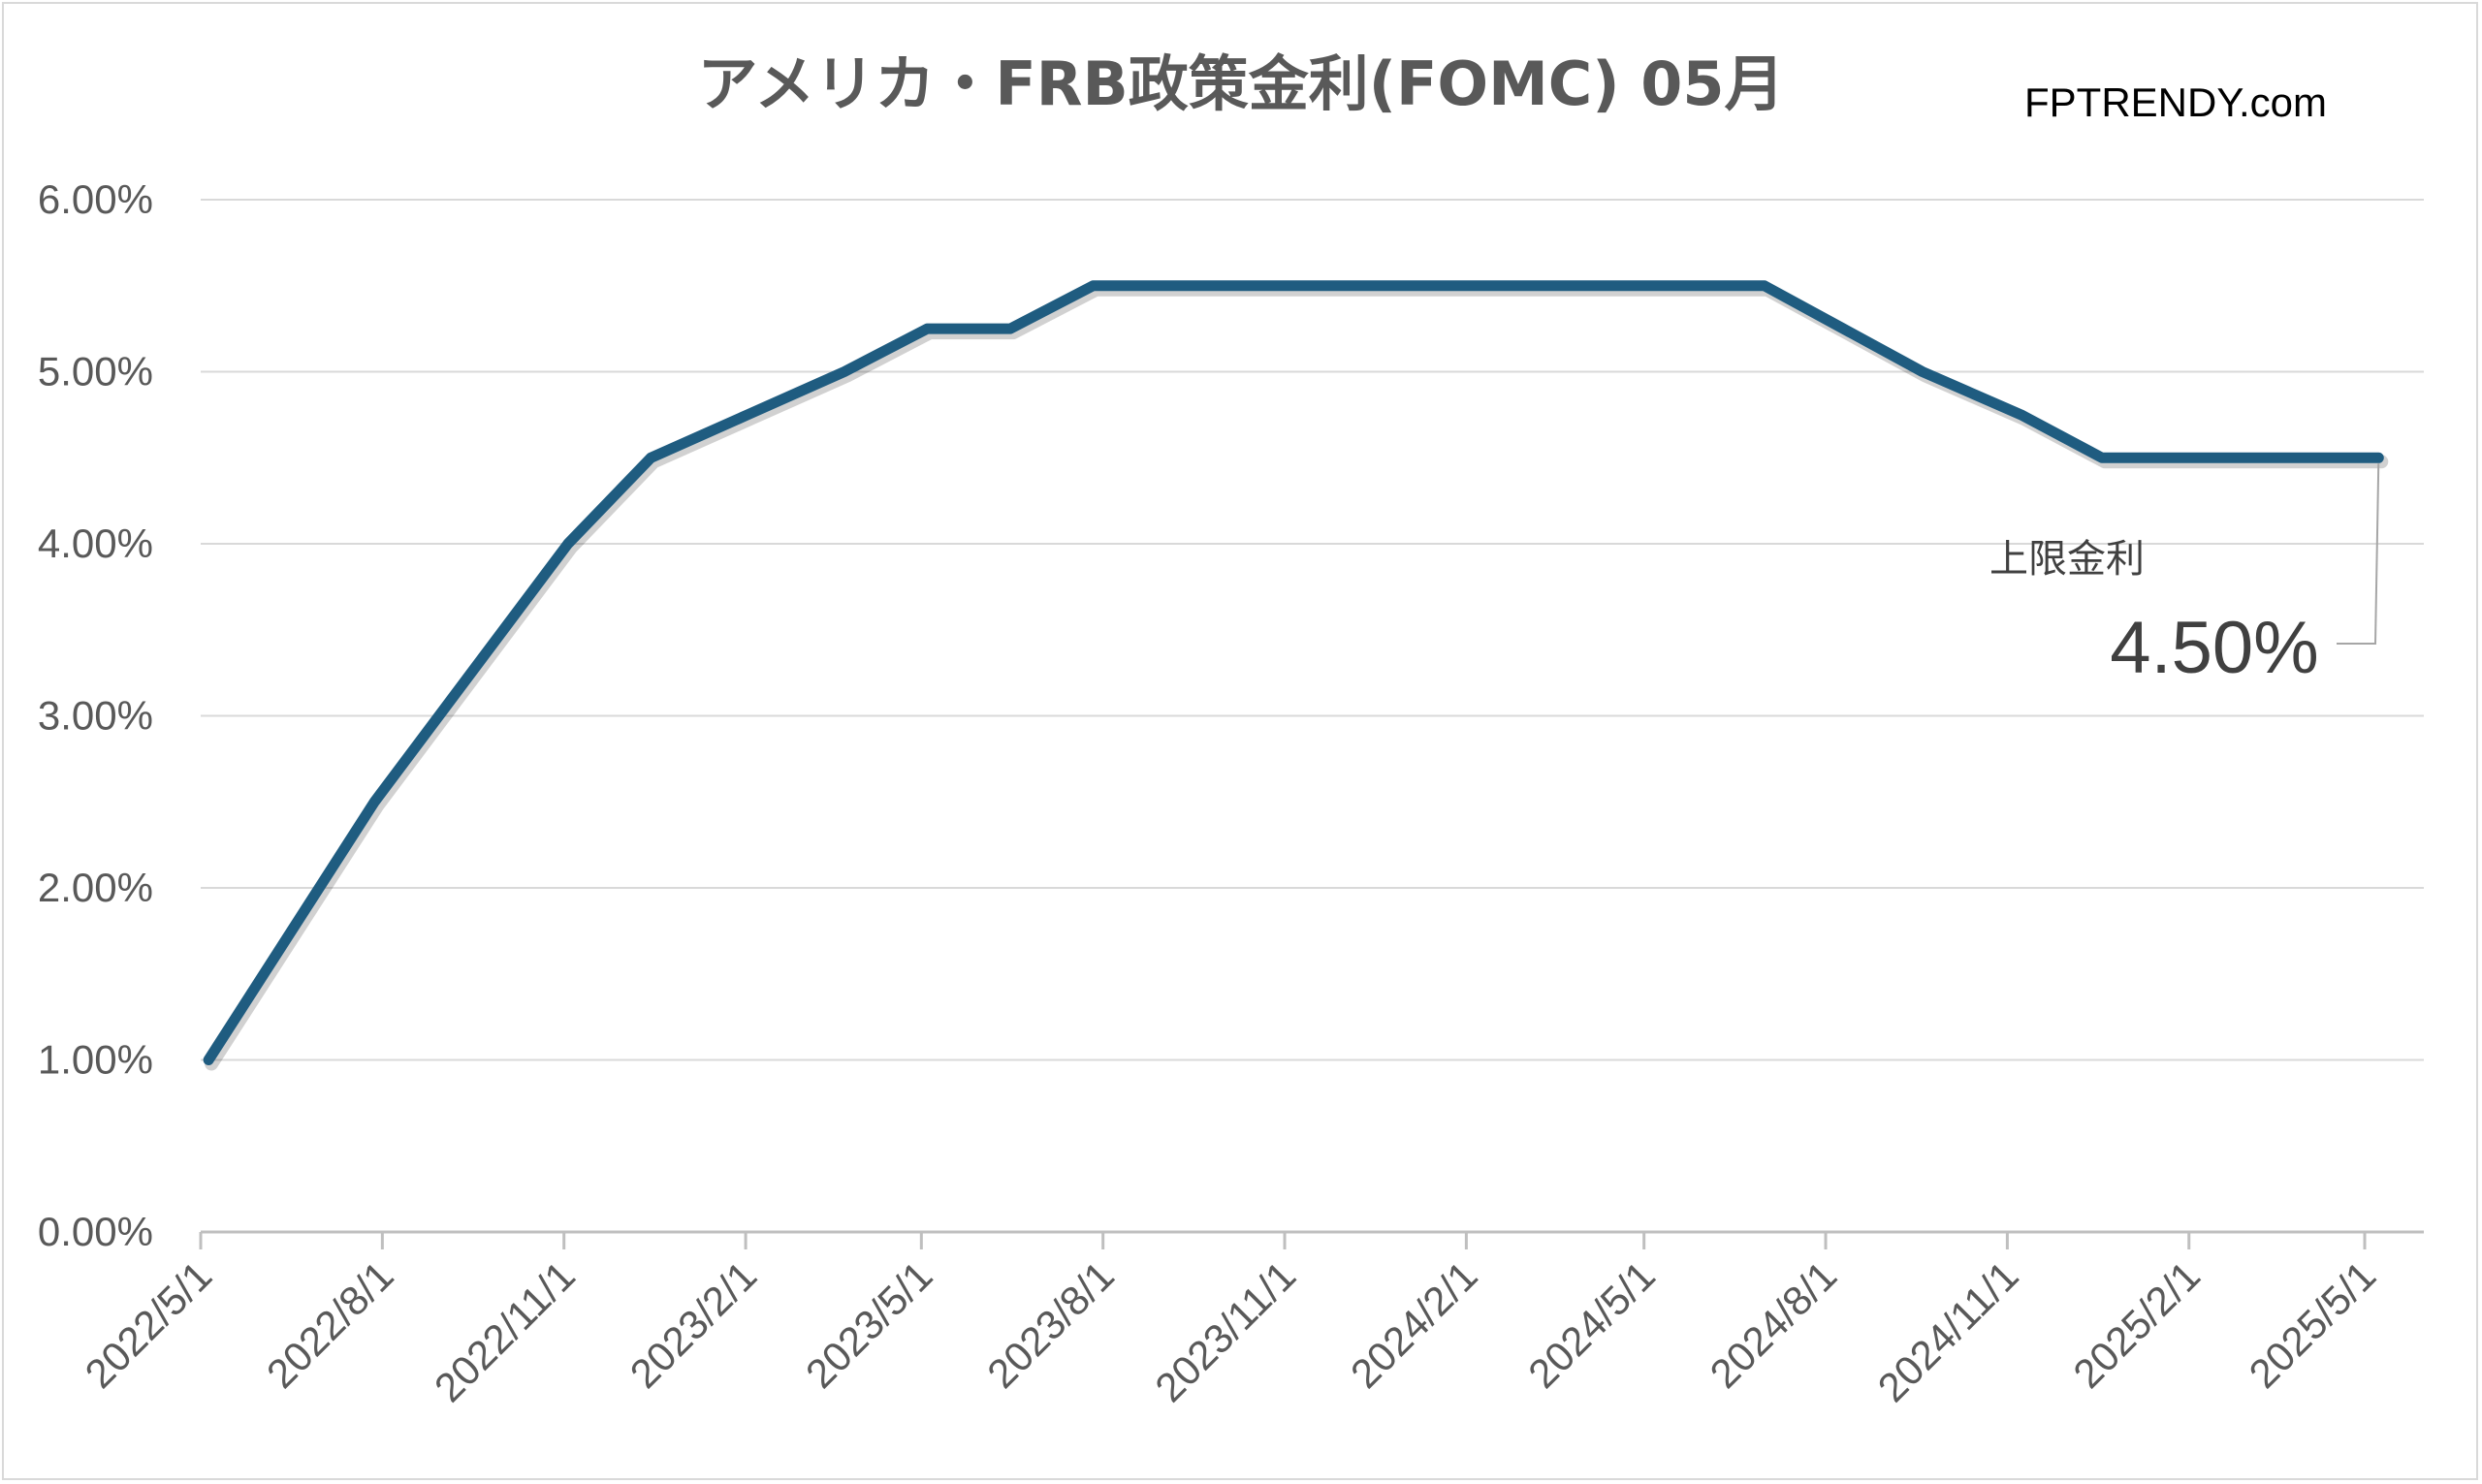 Image resolution: width=2482 pixels, height=1484 pixels. I want to click on annotation-label: 上限金利, so click(2067, 559).